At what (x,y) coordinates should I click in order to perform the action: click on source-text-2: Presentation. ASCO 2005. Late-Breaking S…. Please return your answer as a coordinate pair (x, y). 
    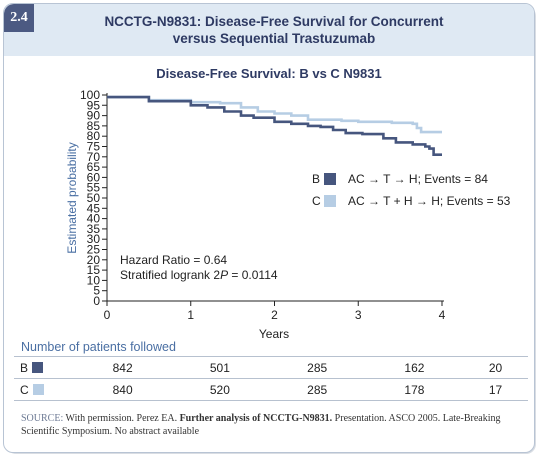
    Looking at the image, I should click on (261, 425).